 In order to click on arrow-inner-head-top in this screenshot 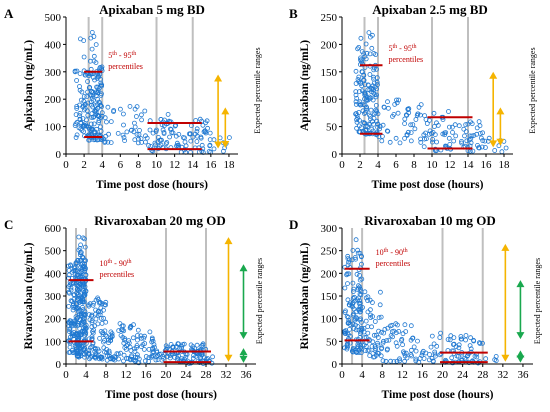, I will do `click(500, 111)`.